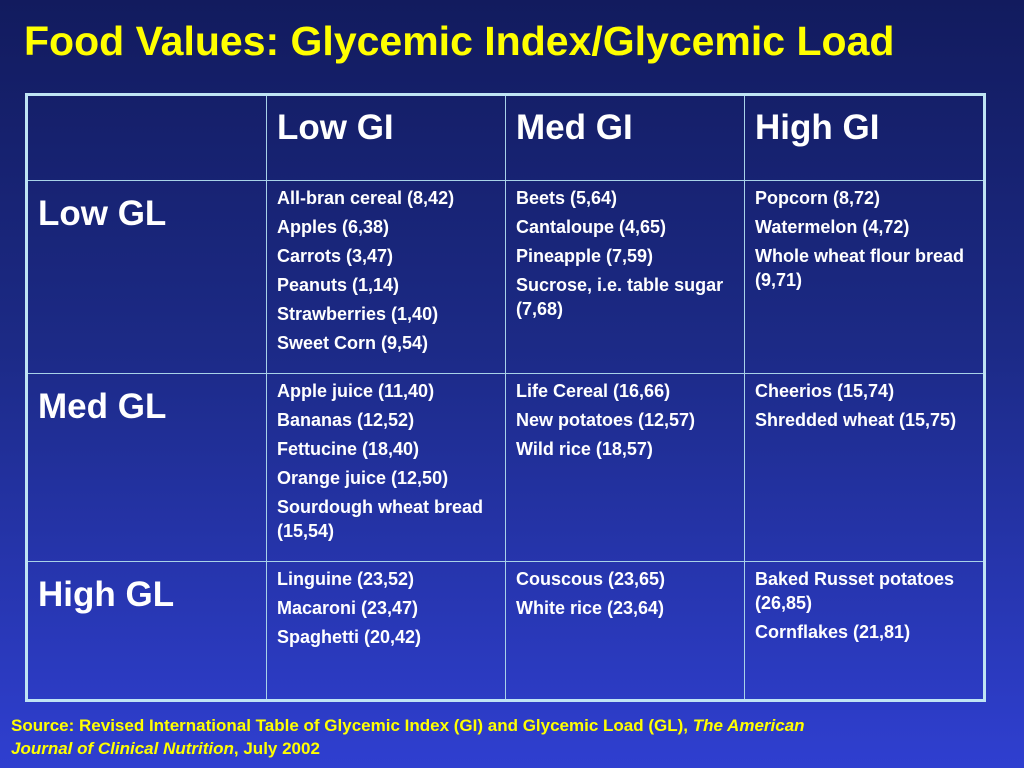 The image size is (1024, 768). I want to click on food-item: Whole wheat flour bread (9,71), so click(860, 268).